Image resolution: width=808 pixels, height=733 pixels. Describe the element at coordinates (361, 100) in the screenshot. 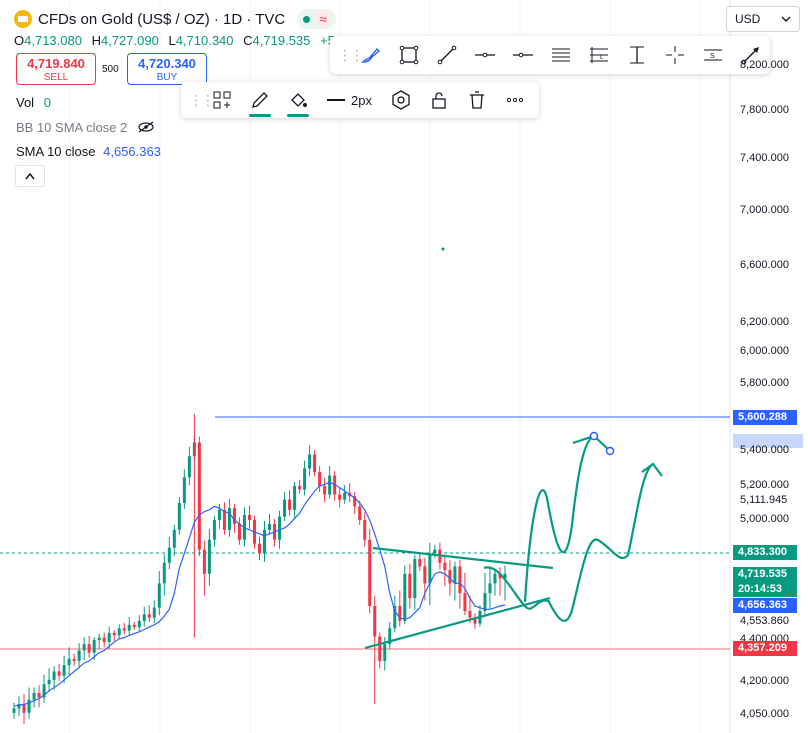

I see `line-width-label: 2px` at that location.